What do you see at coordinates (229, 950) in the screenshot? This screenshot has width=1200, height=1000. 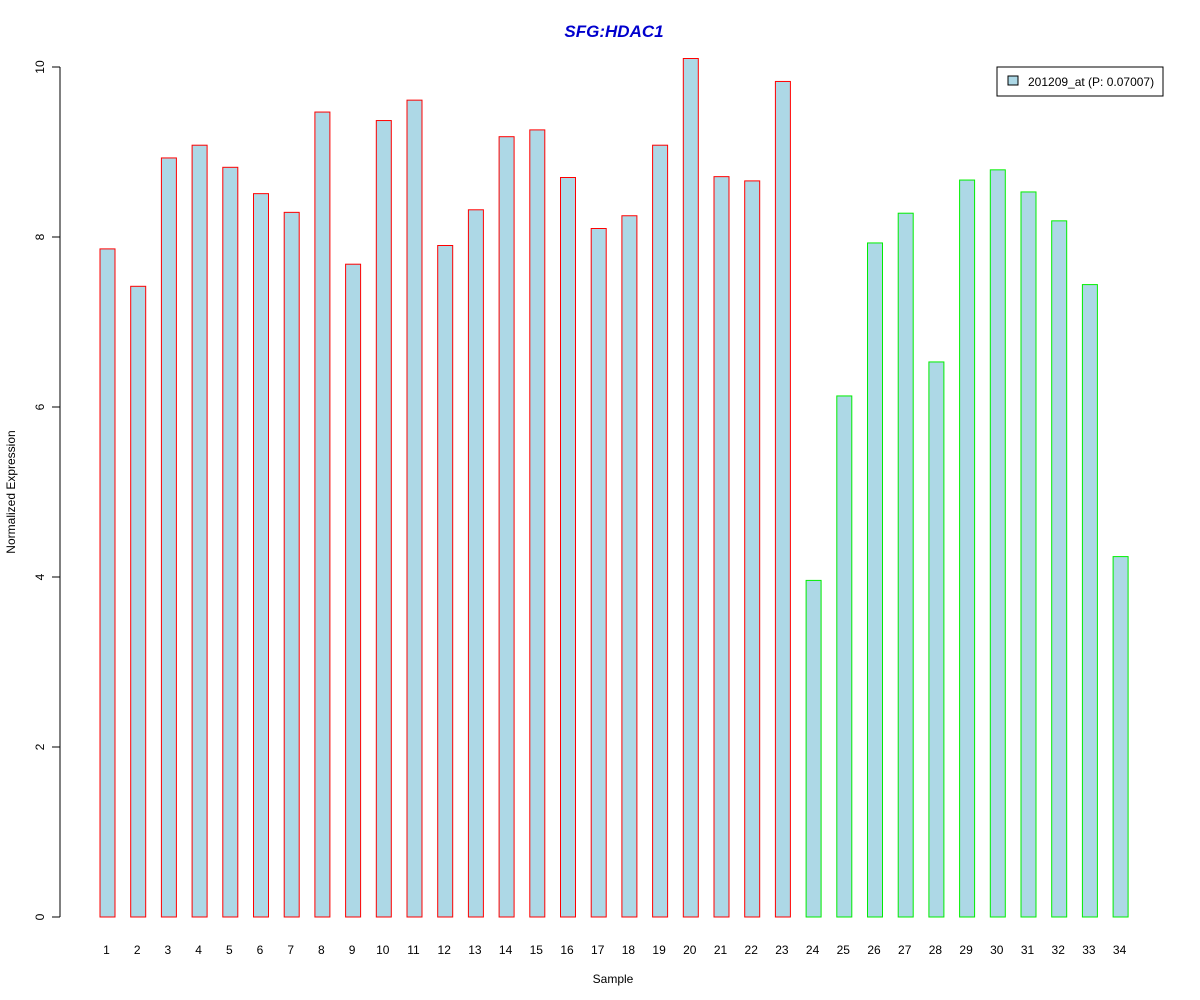 I see `x-tick-label: 5` at bounding box center [229, 950].